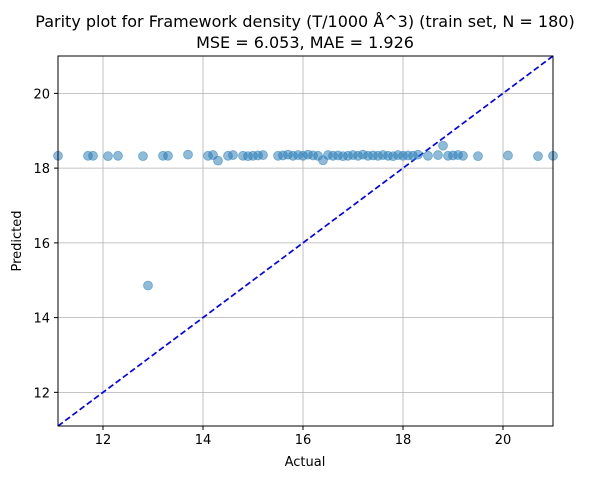 The image size is (595, 479). Describe the element at coordinates (303, 440) in the screenshot. I see `x-tick-label: 16` at that location.